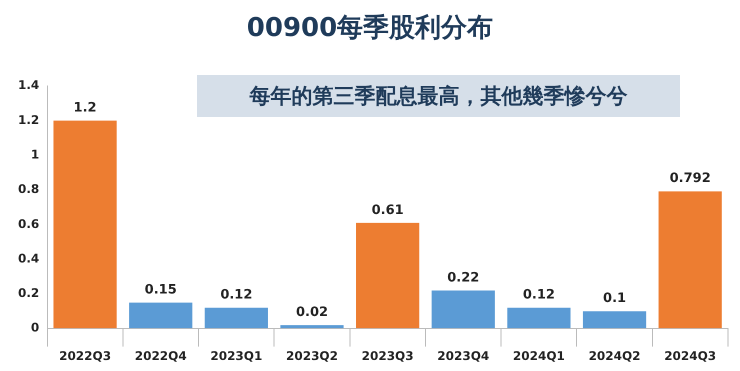 This screenshot has width=740, height=371. Describe the element at coordinates (388, 355) in the screenshot. I see `x-tick-label: 2023Q3` at that location.